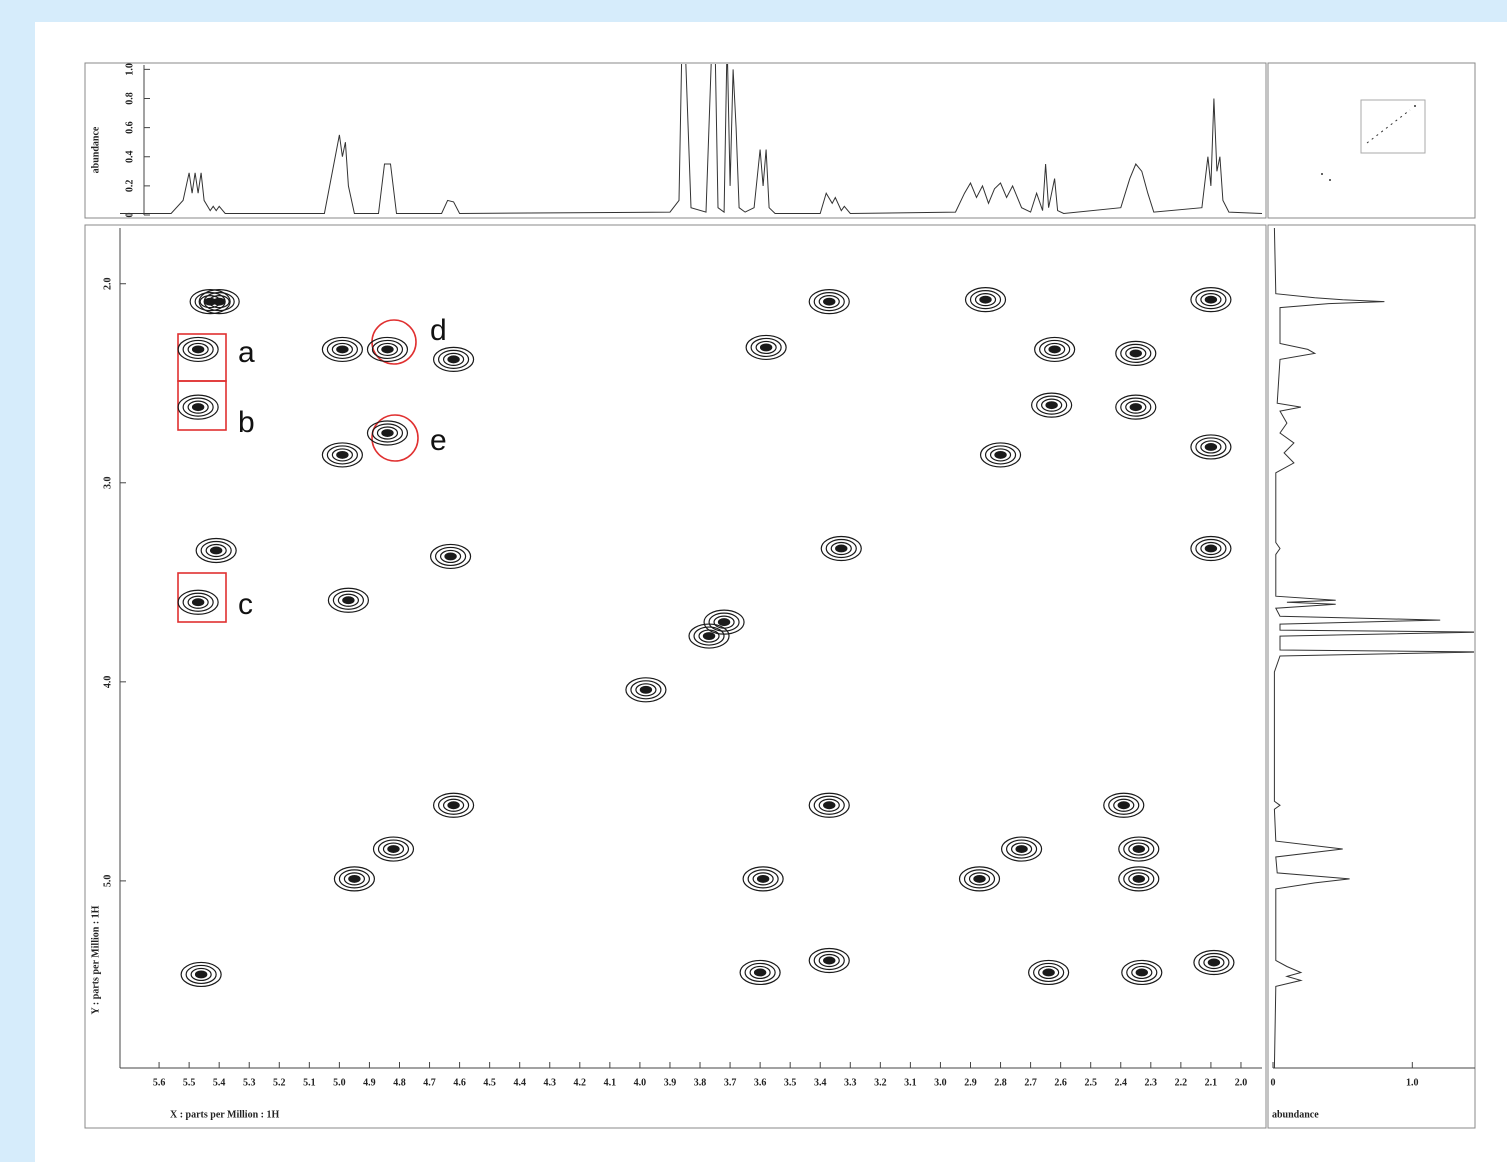  Describe the element at coordinates (246, 352) in the screenshot. I see `annotation: a` at that location.